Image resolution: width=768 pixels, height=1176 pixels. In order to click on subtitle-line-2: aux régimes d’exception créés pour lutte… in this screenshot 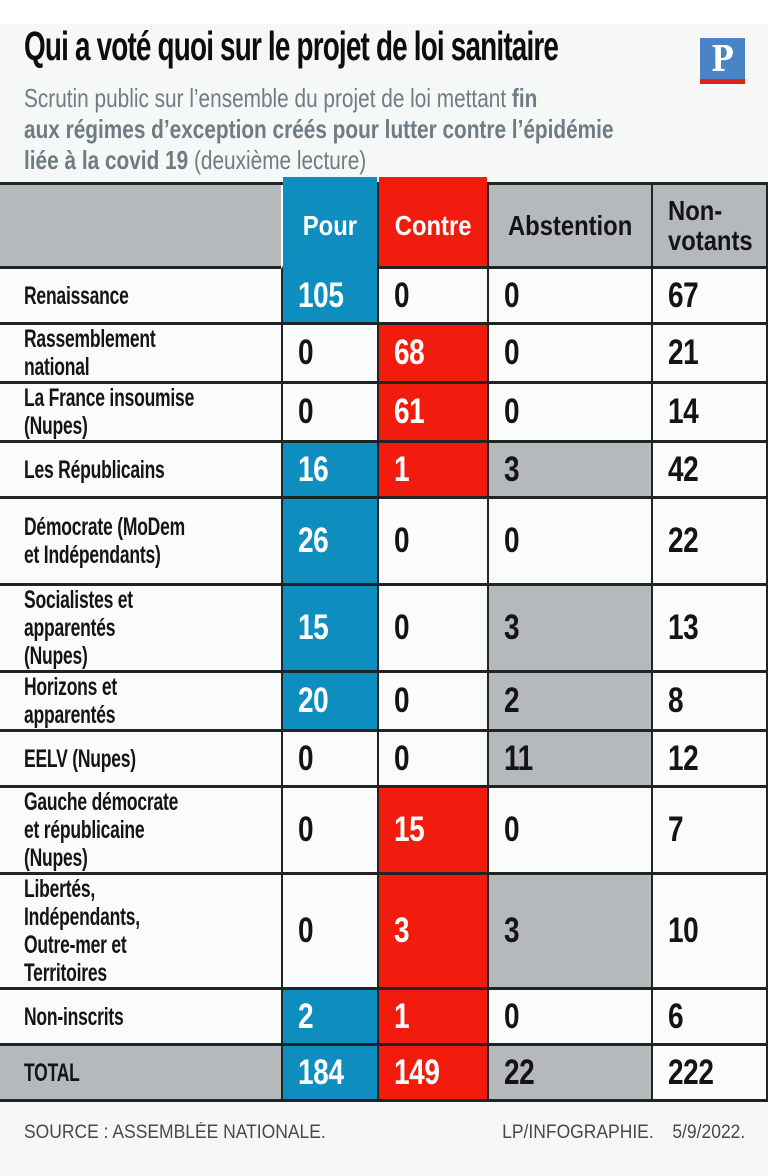, I will do `click(384, 129)`.